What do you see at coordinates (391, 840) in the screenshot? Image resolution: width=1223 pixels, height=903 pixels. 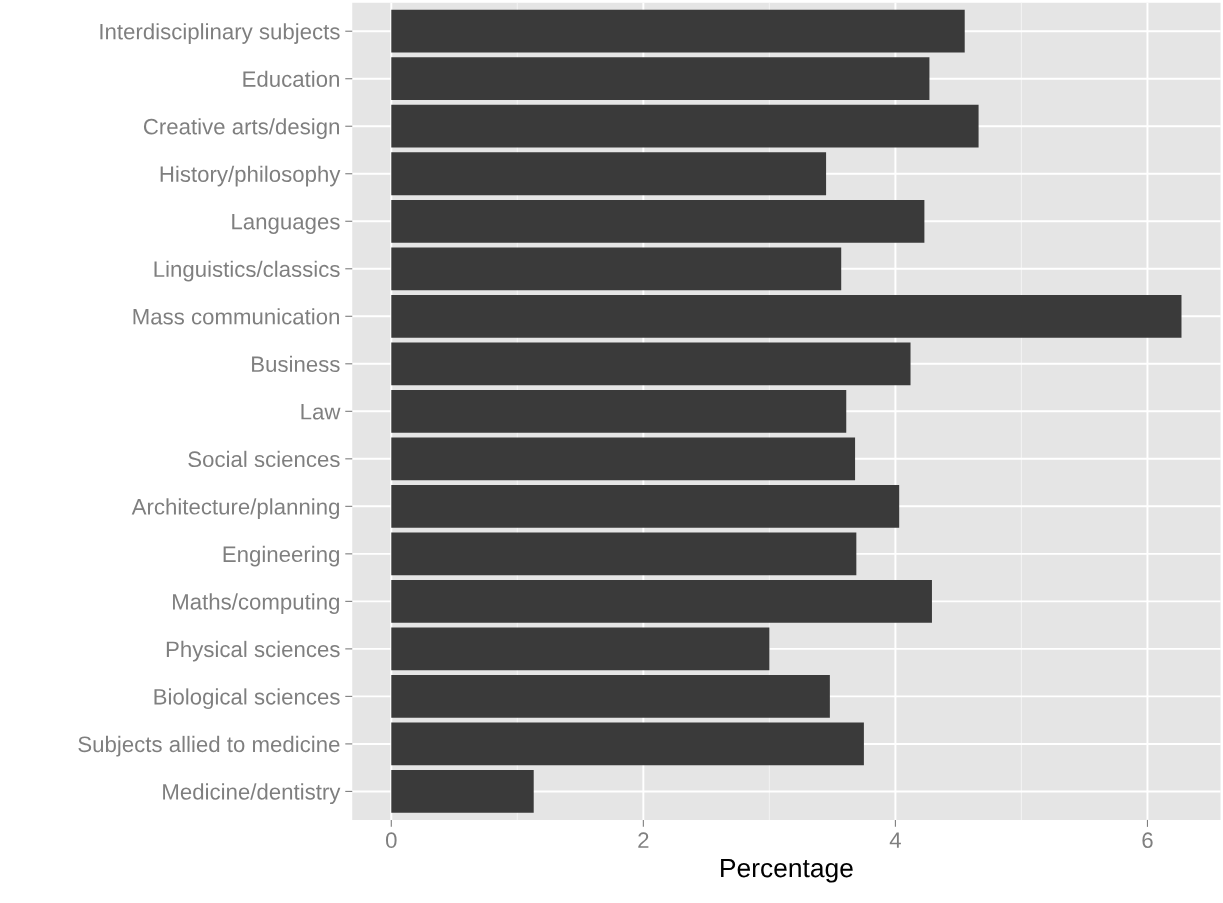 I see `x-tick-label: 0` at bounding box center [391, 840].